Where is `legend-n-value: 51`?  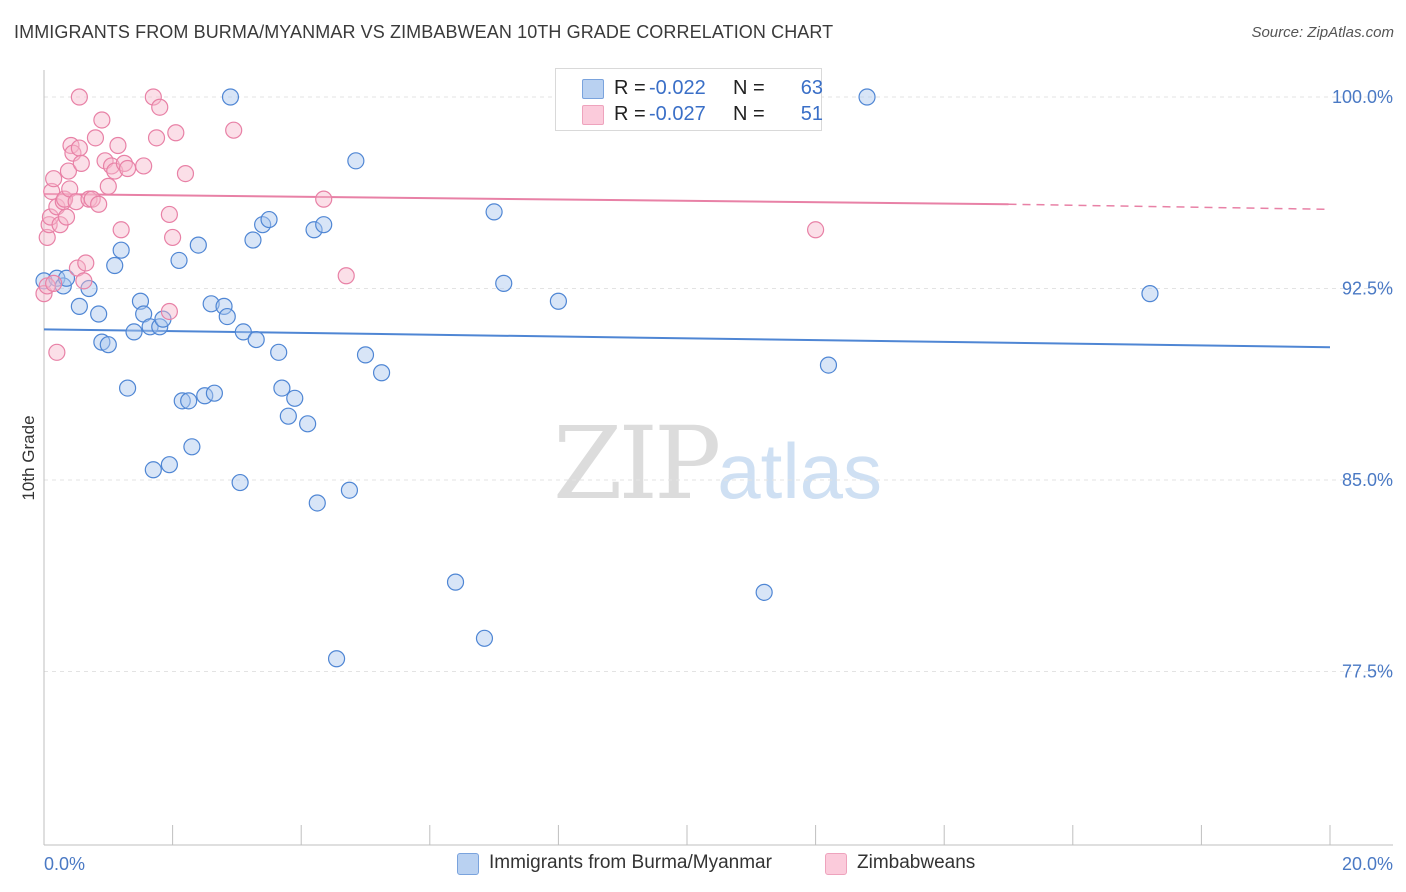
legend-n-value: 51 is located at coordinates (811, 114).